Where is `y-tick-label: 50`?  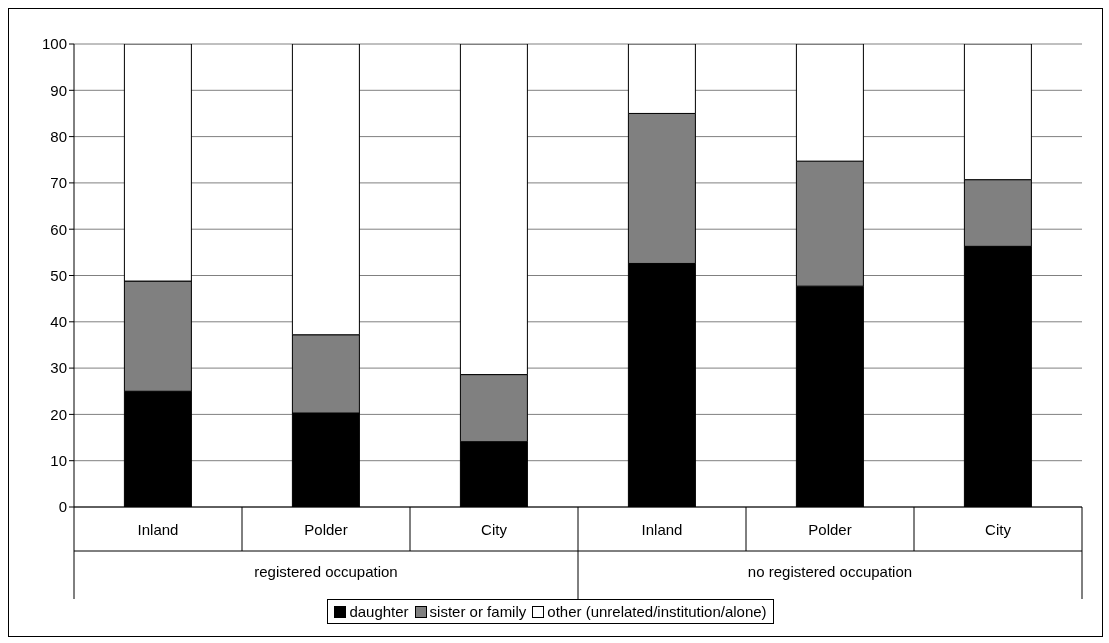
y-tick-label: 50 is located at coordinates (58, 275).